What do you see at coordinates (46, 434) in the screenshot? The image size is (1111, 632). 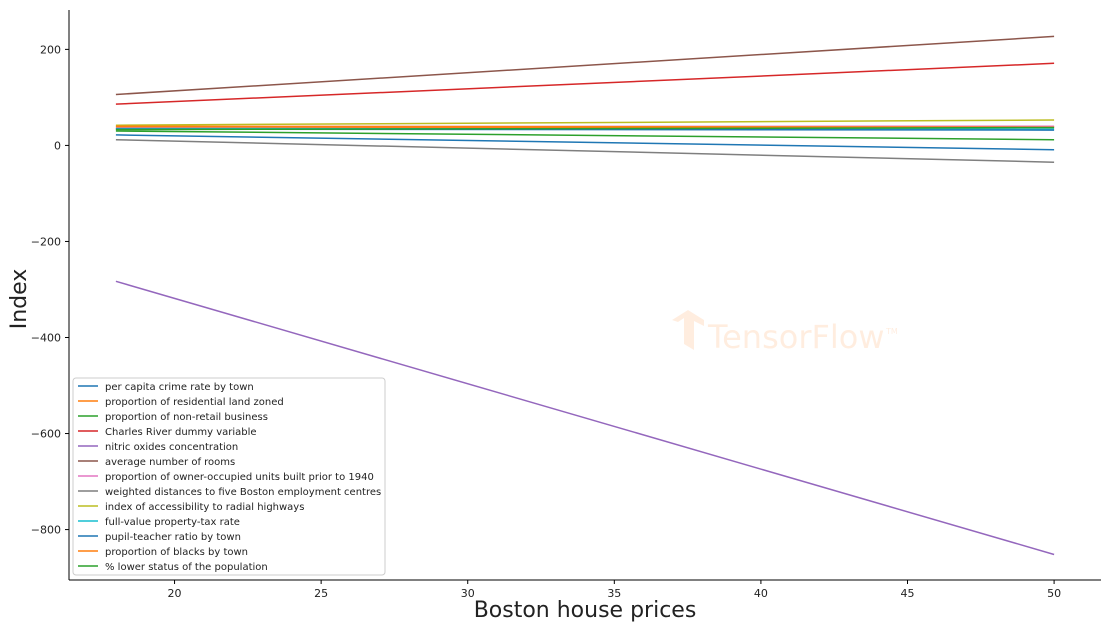 I see `y-tick-label: −600` at bounding box center [46, 434].